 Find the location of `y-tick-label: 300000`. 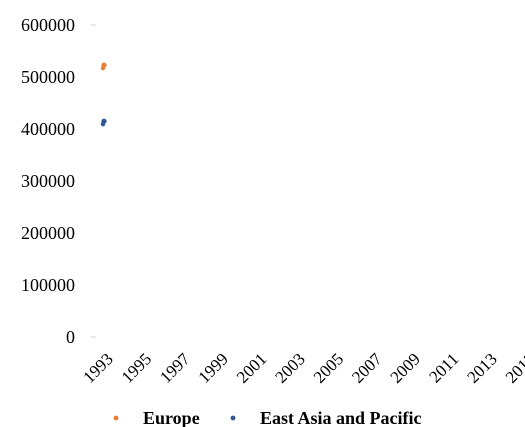

y-tick-label: 300000 is located at coordinates (48, 181).